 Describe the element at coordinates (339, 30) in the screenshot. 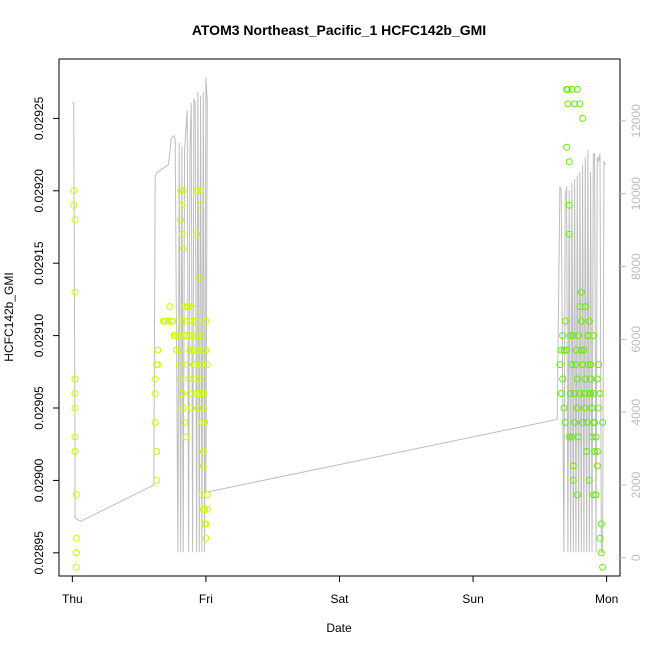

I see `chart-title: ATOM3 Northeast_Pacific_1 HCFC142b_GMI` at that location.